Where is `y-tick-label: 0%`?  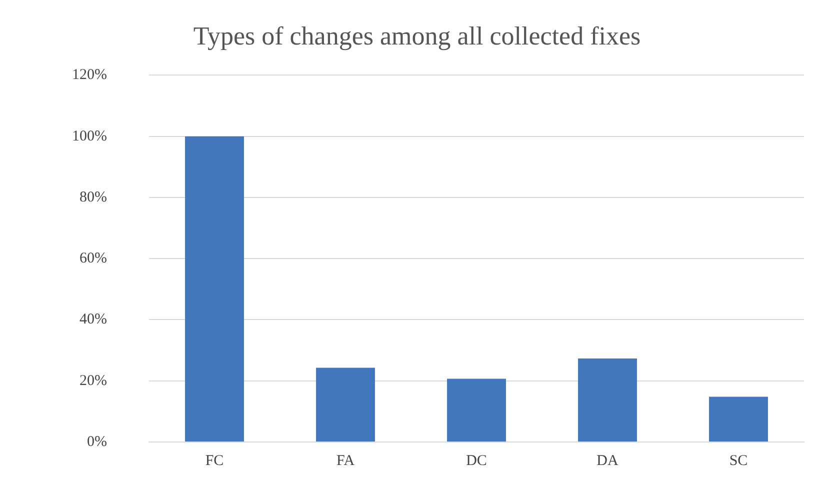
y-tick-label: 0% is located at coordinates (96, 442).